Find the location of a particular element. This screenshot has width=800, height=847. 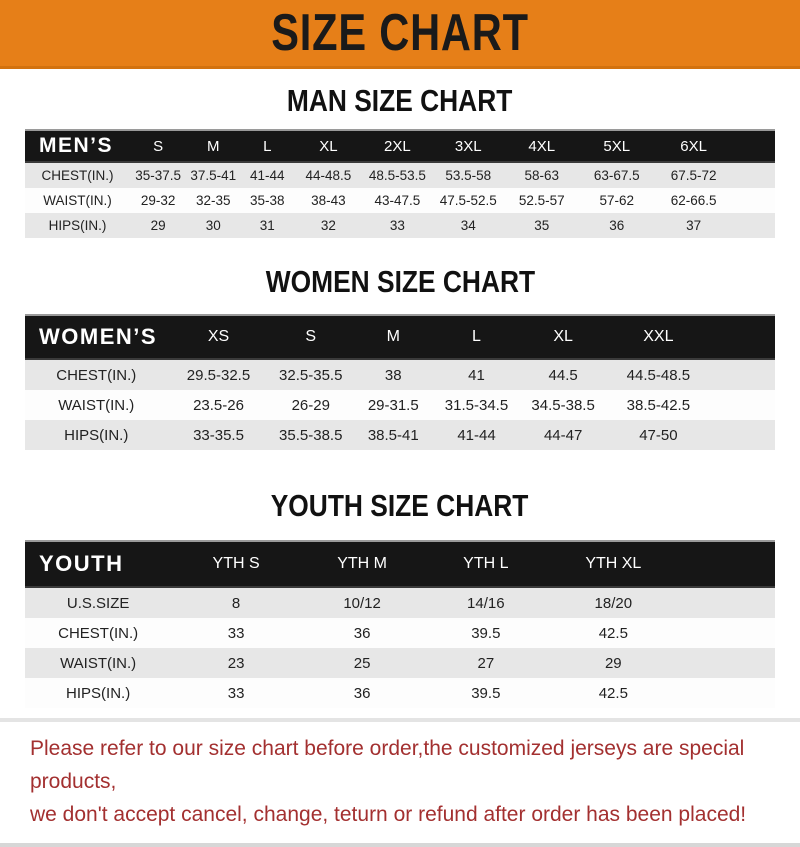

size-value-cell: 47-50 is located at coordinates (658, 435).